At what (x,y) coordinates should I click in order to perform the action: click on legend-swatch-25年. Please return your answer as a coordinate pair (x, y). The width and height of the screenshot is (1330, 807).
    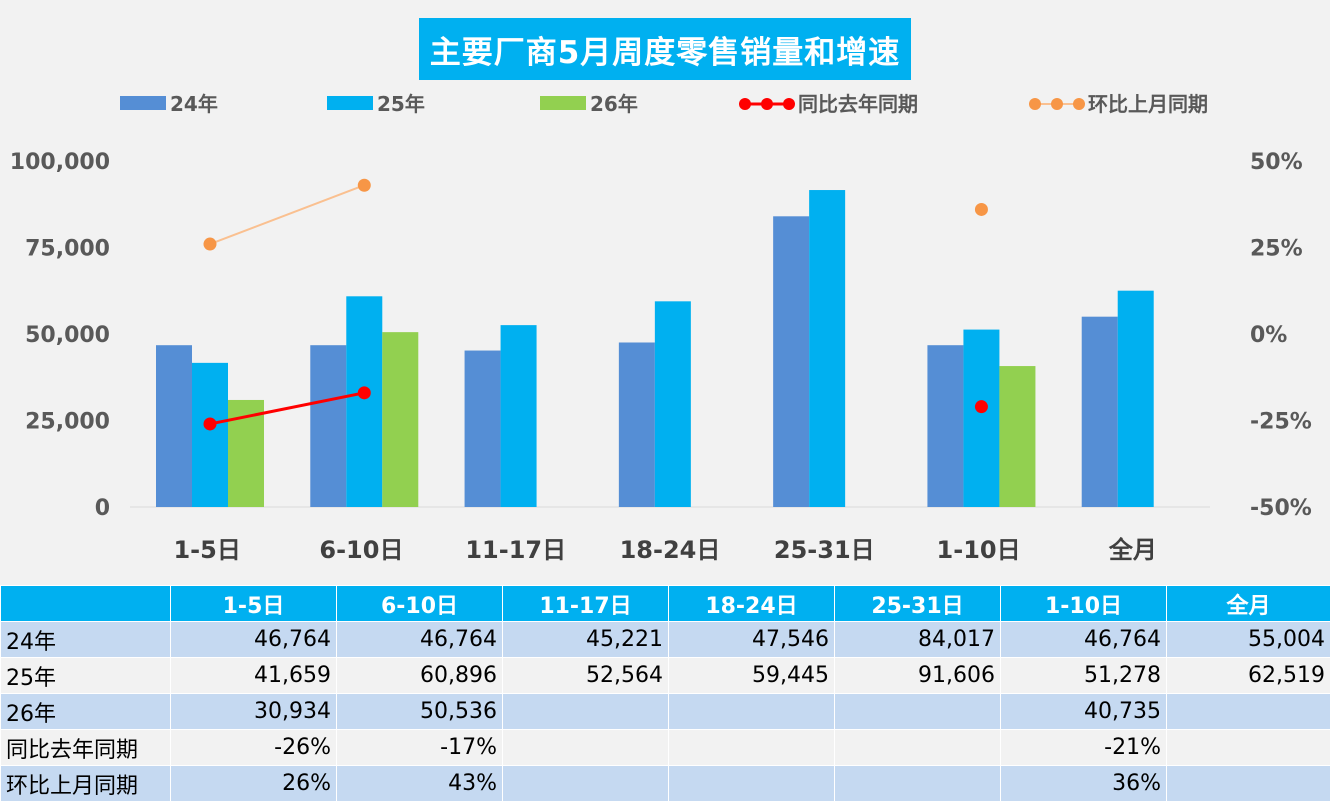
    Looking at the image, I should click on (350, 103).